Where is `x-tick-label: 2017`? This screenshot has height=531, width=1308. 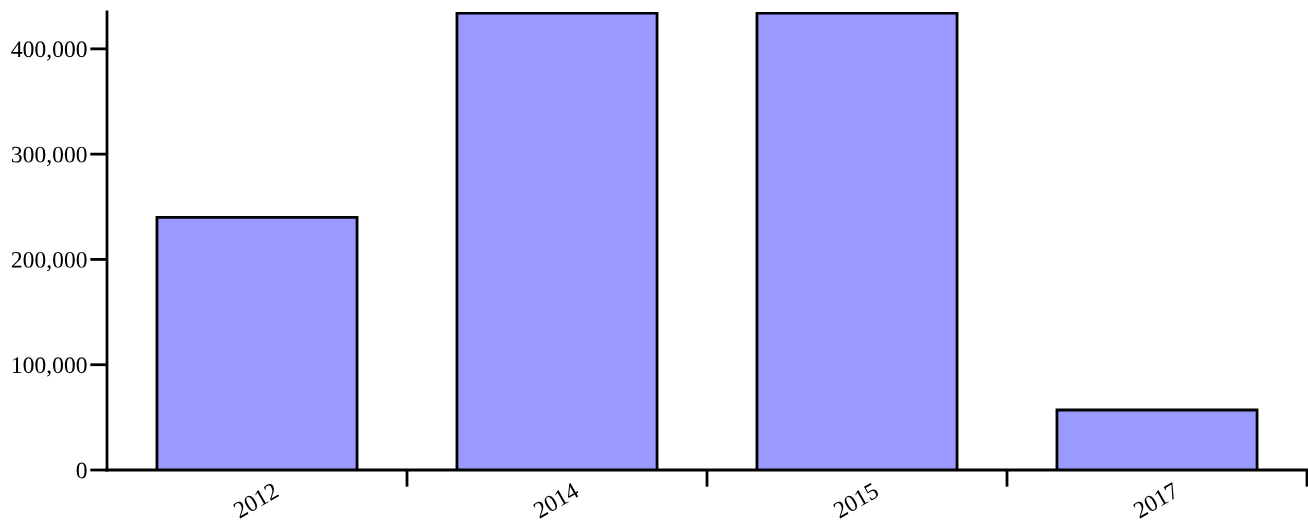 x-tick-label: 2017 is located at coordinates (1156, 500).